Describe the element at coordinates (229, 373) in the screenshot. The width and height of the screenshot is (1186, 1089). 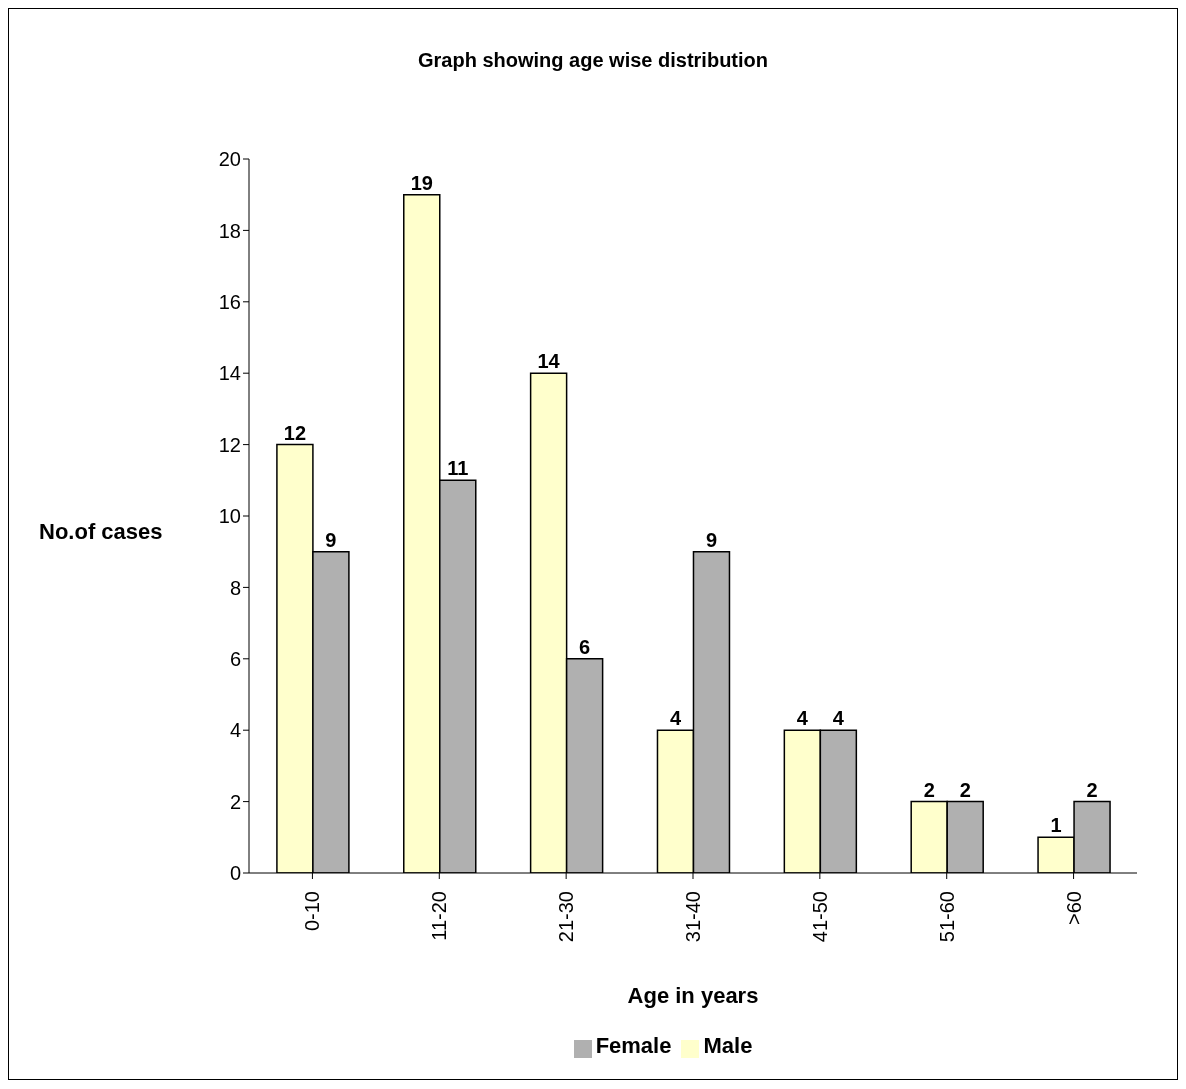
I see `y-tick-label: 14` at that location.